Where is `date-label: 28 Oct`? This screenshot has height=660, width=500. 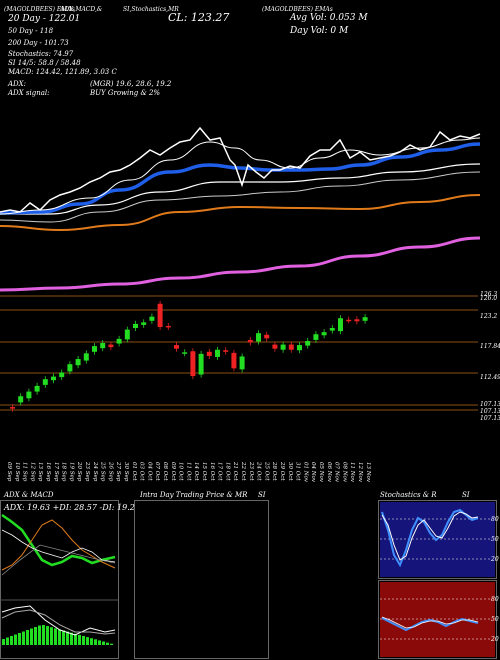
date-label: 28 Oct is located at coordinates (274, 471).